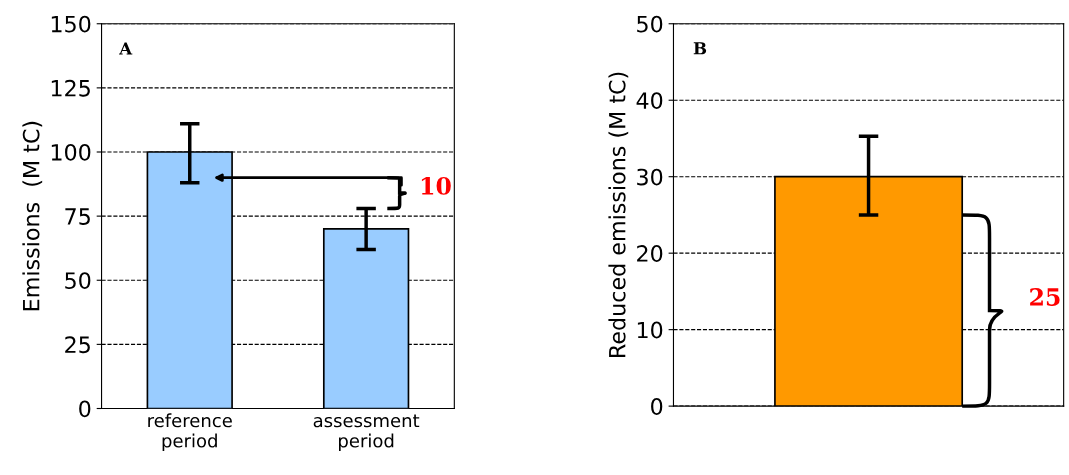  I want to click on y-tick-label: 40, so click(649, 100).